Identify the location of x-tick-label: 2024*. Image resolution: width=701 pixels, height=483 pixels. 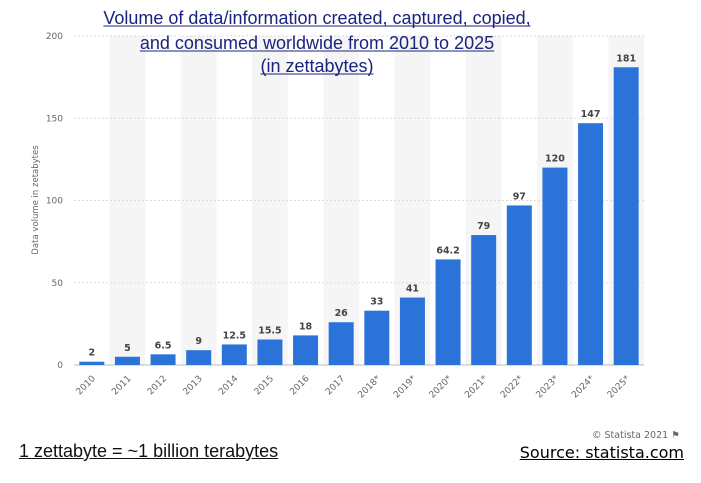
(583, 387).